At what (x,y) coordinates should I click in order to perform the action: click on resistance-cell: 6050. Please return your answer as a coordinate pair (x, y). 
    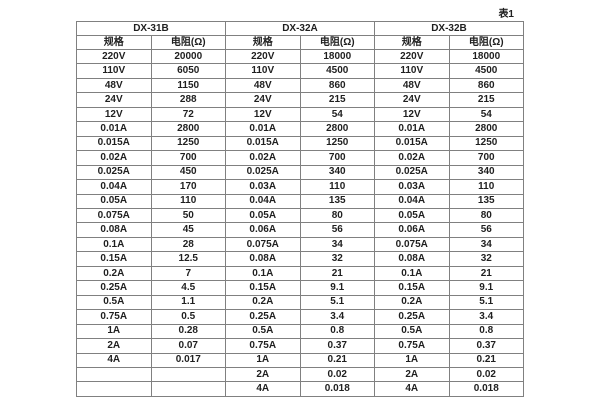
    Looking at the image, I should click on (188, 71).